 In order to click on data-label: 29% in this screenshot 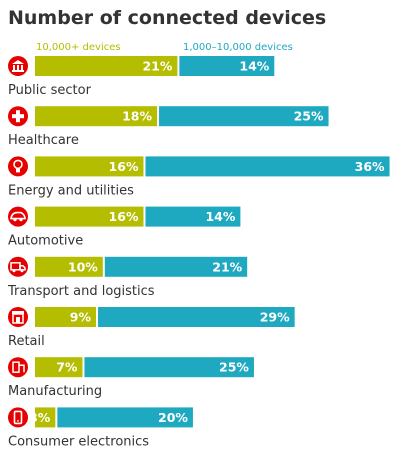, I will do `click(275, 317)`.